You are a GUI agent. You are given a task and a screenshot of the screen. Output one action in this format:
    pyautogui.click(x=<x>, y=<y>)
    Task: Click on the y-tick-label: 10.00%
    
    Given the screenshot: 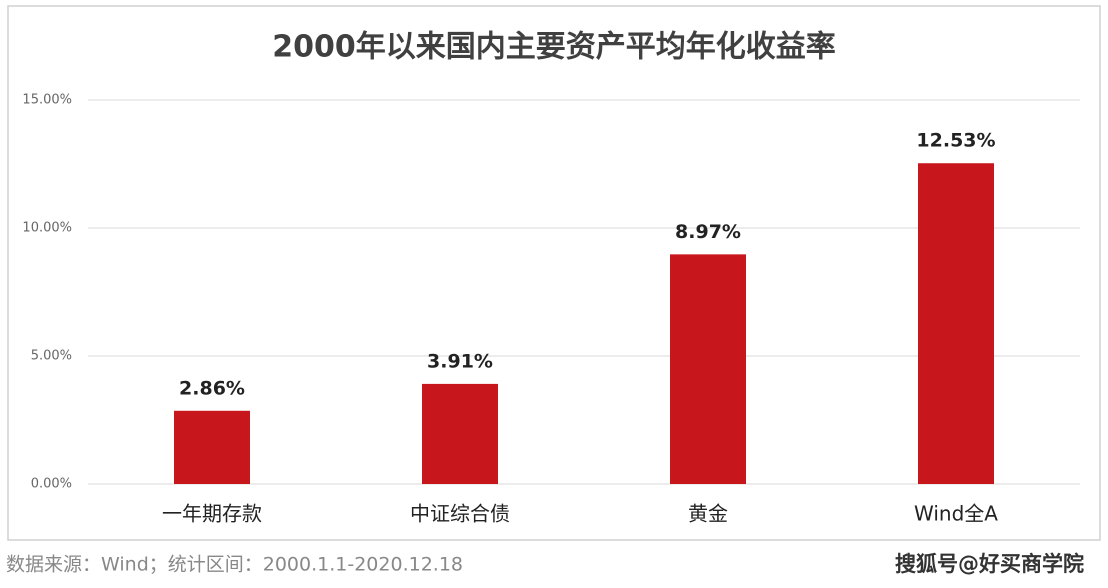 What is the action you would take?
    pyautogui.click(x=47, y=228)
    